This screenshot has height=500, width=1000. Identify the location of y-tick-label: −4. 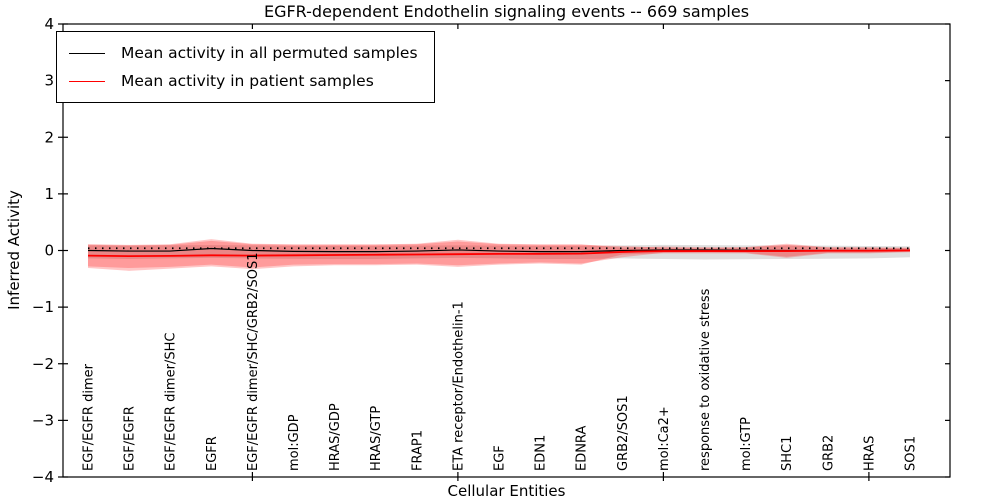
(43, 477).